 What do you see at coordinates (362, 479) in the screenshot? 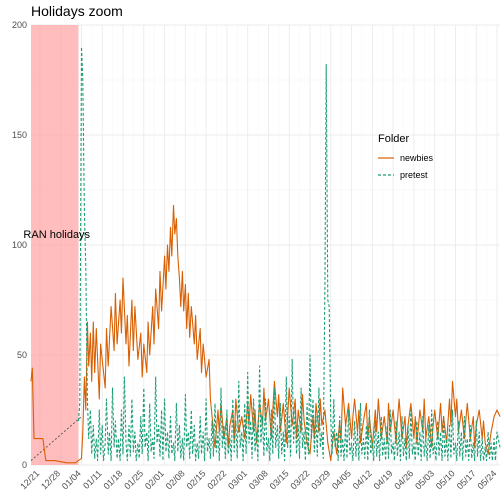
I see `x-tick-label: 04/12` at bounding box center [362, 479].